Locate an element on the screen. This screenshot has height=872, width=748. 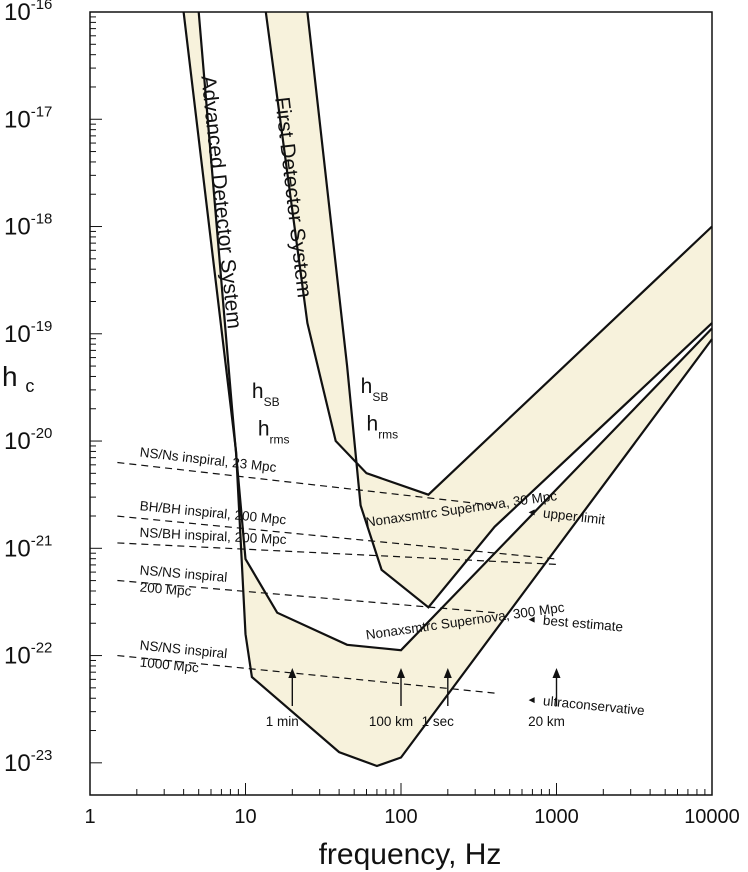
y-axis-label: h c is located at coordinates (18, 378).